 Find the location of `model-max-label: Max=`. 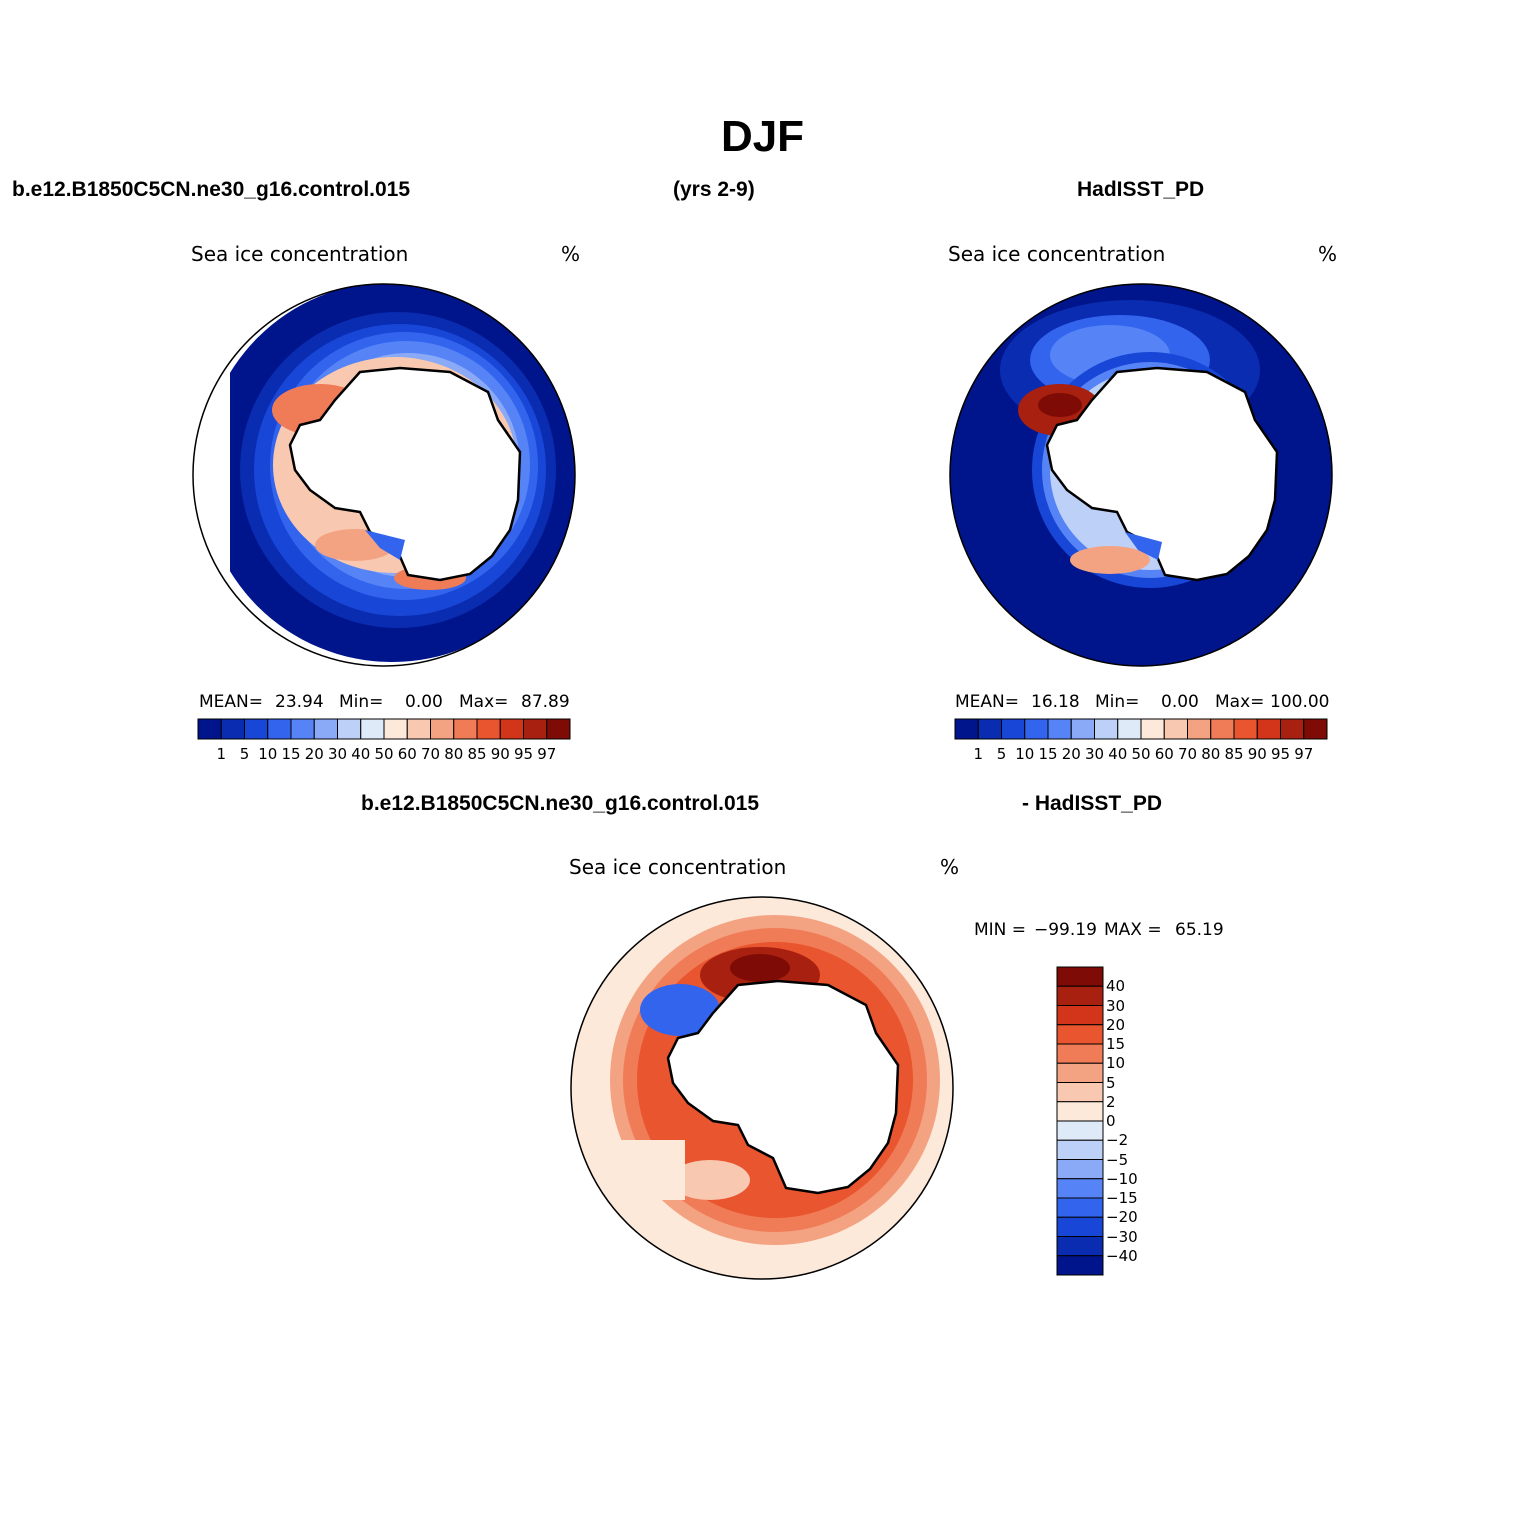

model-max-label: Max= is located at coordinates (484, 702).